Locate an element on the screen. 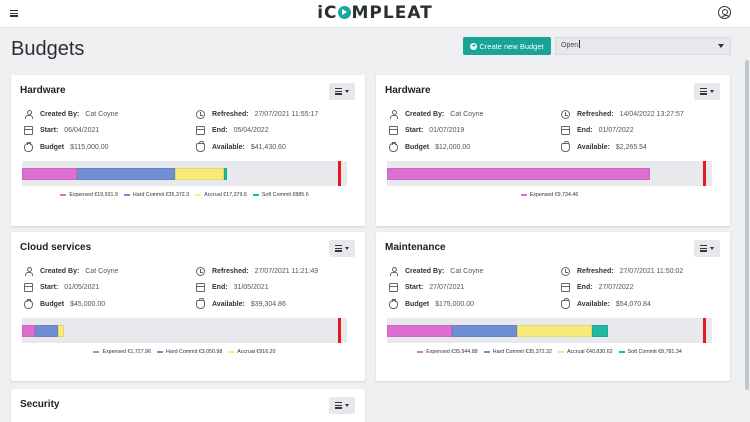 This screenshot has height=422, width=750. create-new-budget-label: Create new Budget is located at coordinates (511, 46).